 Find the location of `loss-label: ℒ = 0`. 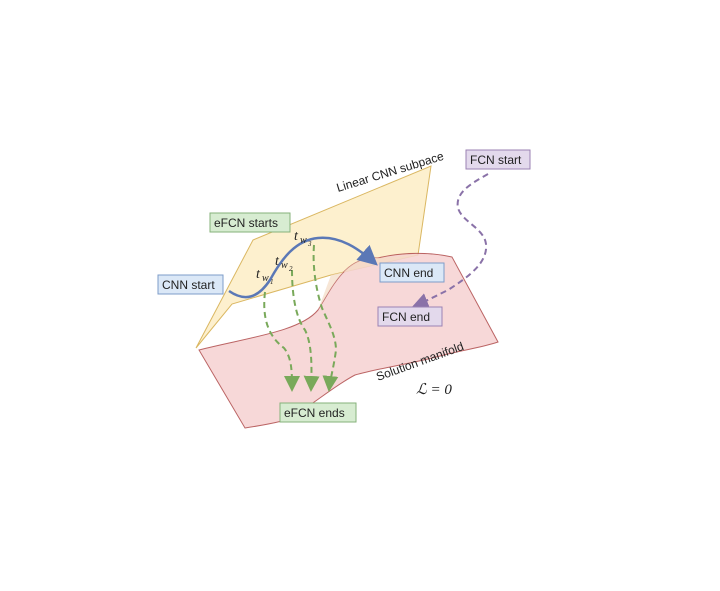

loss-label: ℒ = 0 is located at coordinates (434, 390).